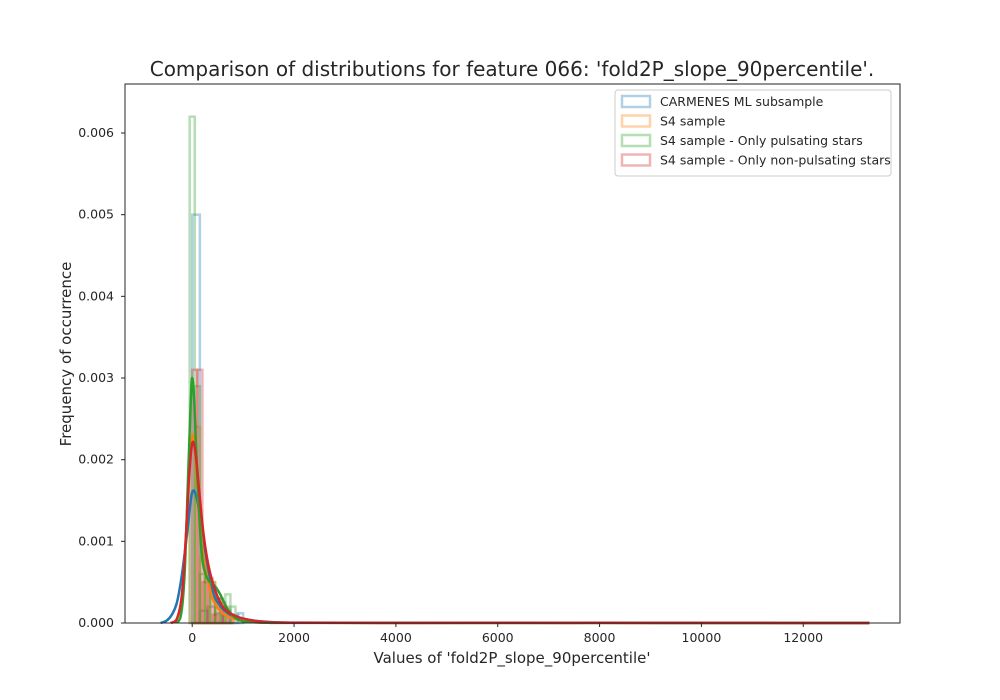  What do you see at coordinates (96, 540) in the screenshot?
I see `y-tick-label: 0.001` at bounding box center [96, 540].